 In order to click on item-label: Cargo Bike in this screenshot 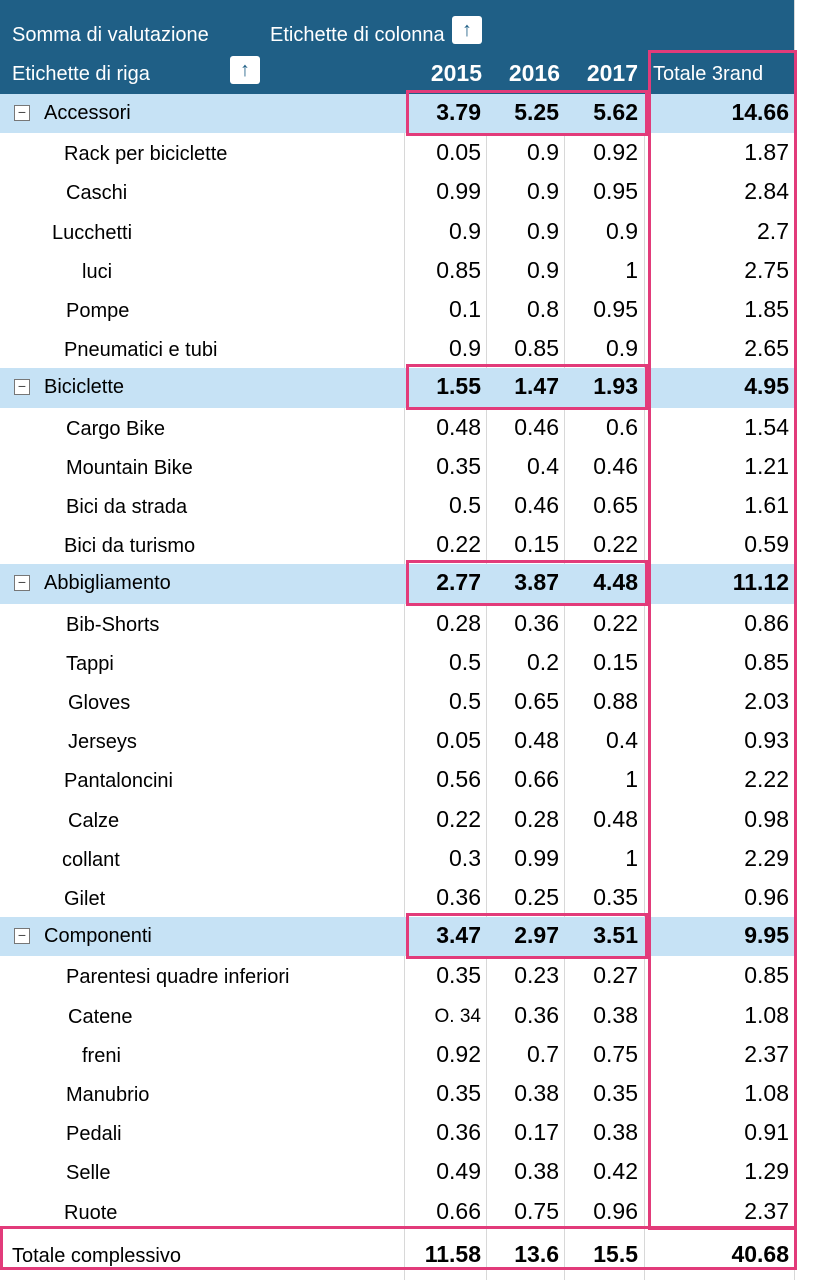, I will do `click(115, 428)`.